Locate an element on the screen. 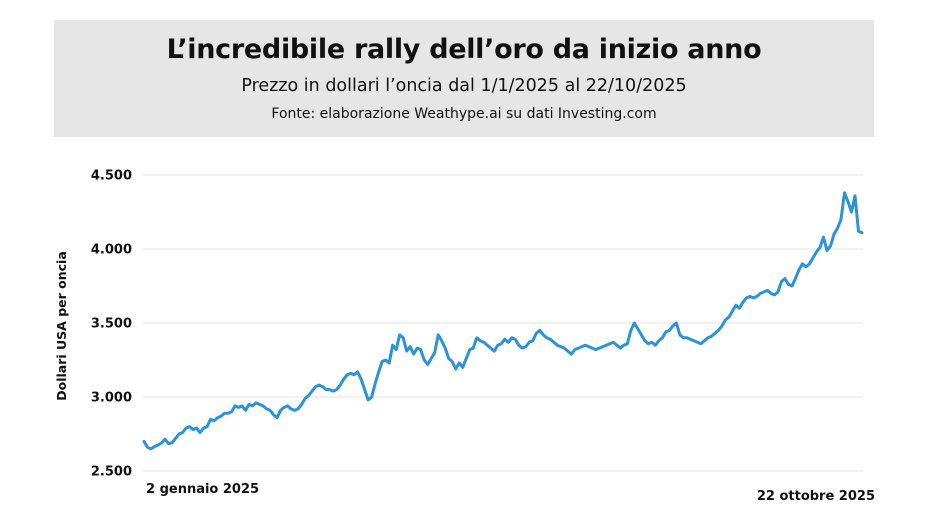  y-tick-labels: 2.500 3.000 3.500 4.000 4.500 is located at coordinates (111, 324).